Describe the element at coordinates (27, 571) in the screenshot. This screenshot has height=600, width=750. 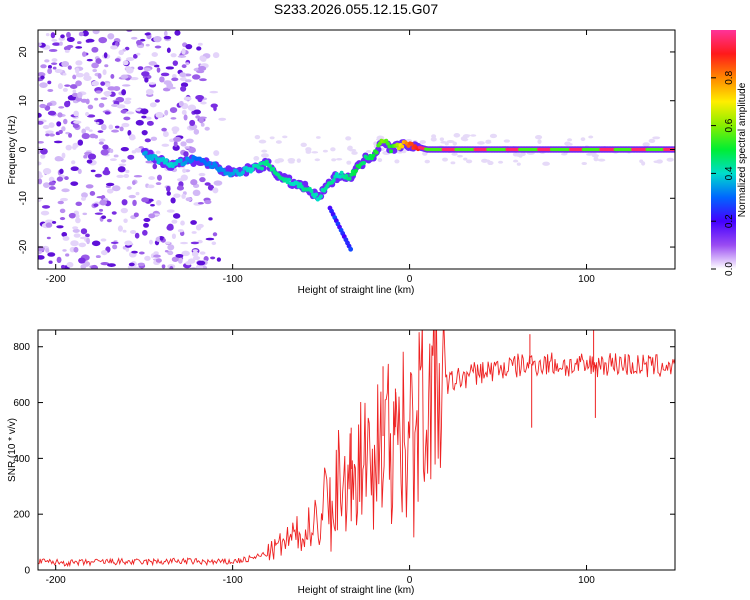
I see `bottom-y-tick-label: 0` at that location.